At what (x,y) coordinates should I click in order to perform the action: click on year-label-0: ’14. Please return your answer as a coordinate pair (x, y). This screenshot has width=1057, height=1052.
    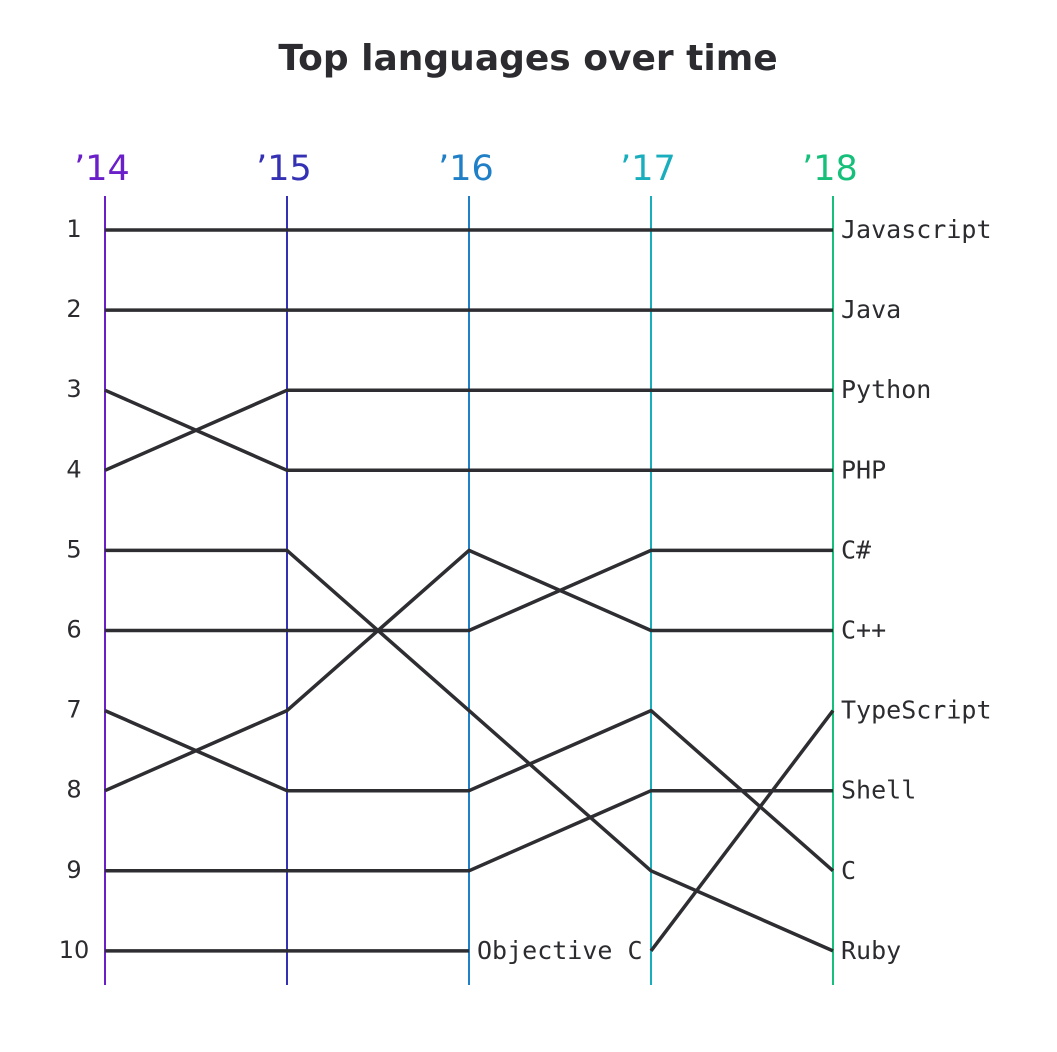
    Looking at the image, I should click on (102, 169).